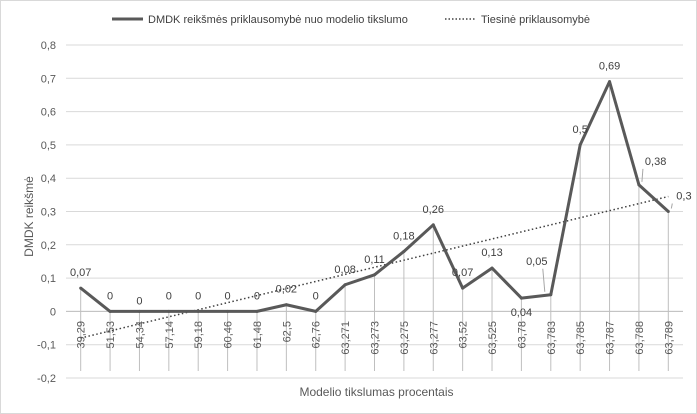 The image size is (697, 414). What do you see at coordinates (346, 338) in the screenshot?
I see `x-tick-label: 63,271` at bounding box center [346, 338].